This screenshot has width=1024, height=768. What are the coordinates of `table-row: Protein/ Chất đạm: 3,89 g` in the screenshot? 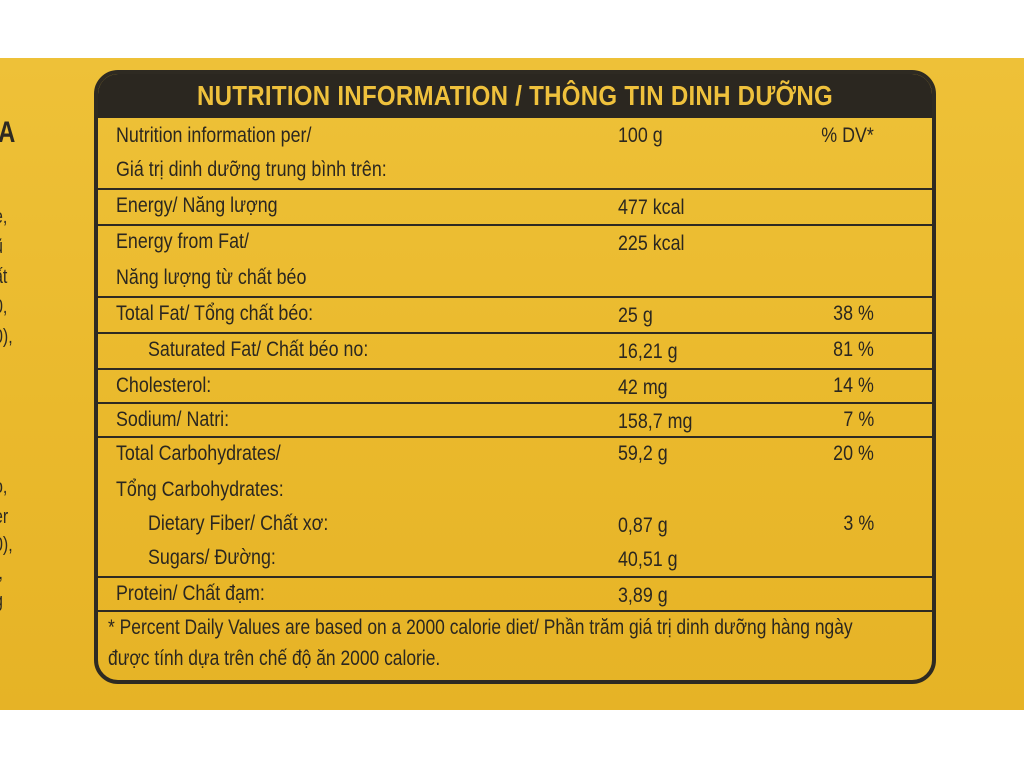 It's located at (515, 595).